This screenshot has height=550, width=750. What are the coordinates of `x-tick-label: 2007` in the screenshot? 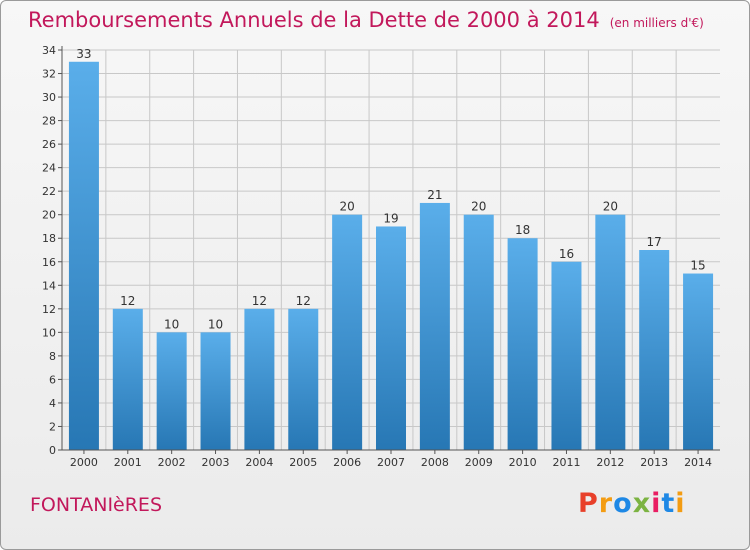 It's located at (391, 462).